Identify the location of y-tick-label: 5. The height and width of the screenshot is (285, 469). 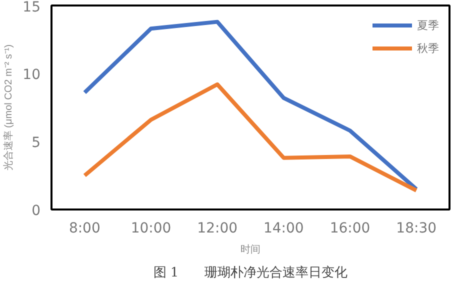
(36, 143).